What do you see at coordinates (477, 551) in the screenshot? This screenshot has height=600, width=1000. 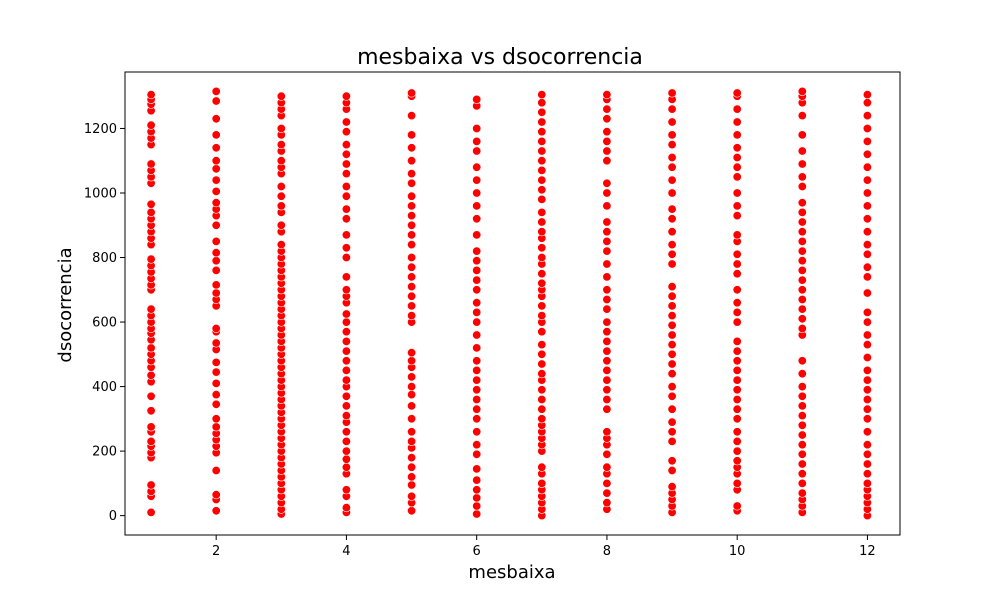 I see `x-tick-label: 6` at bounding box center [477, 551].